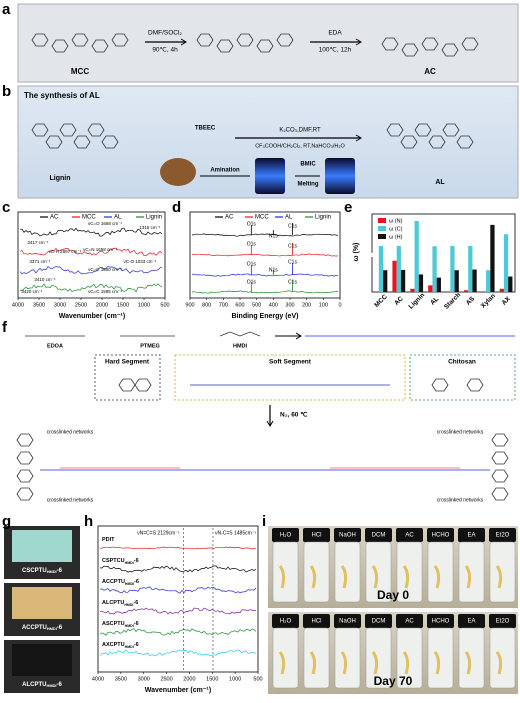 The height and width of the screenshot is (703, 520). Describe the element at coordinates (306, 305) in the screenshot. I see `x-tick-label: 200` at that location.